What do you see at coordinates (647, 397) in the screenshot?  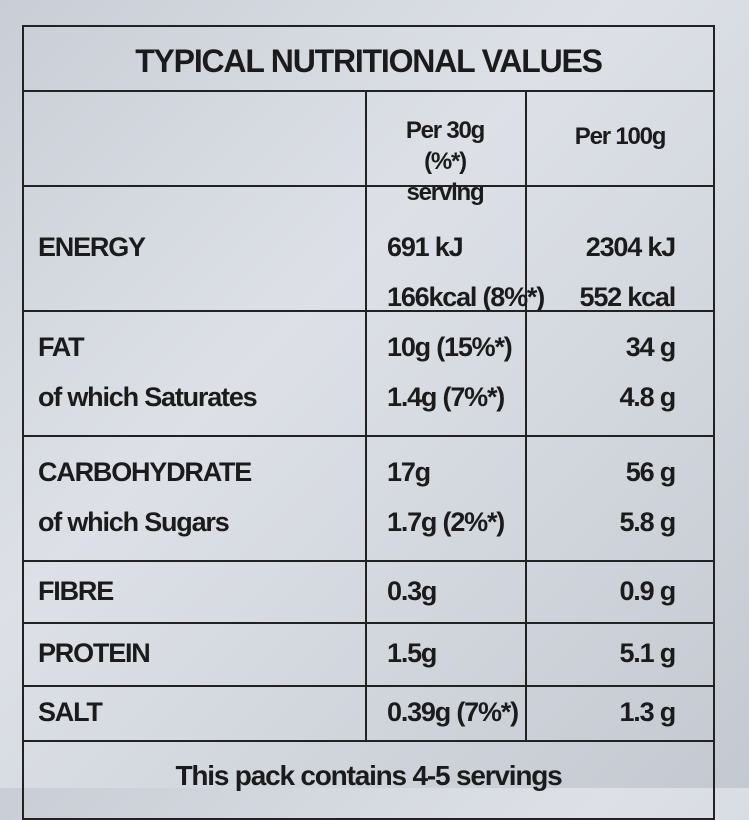 I see `per100g-value: 4.8 g` at bounding box center [647, 397].